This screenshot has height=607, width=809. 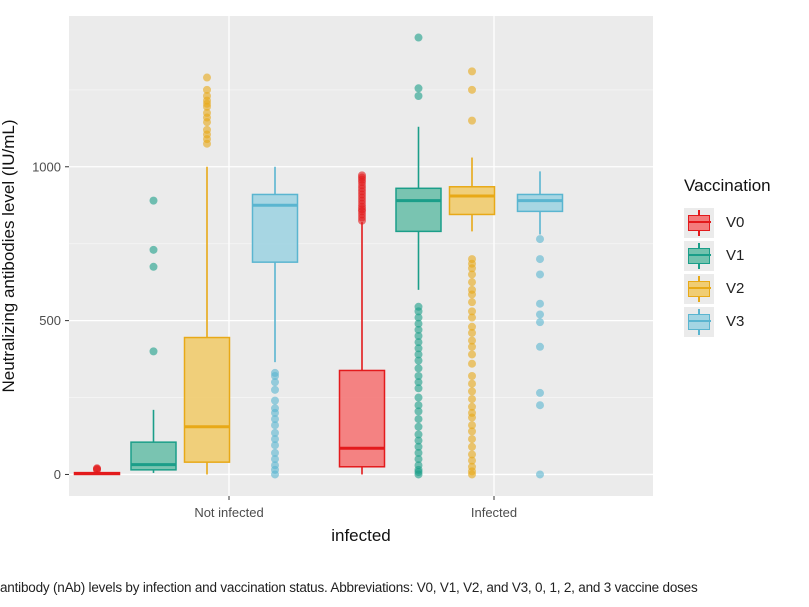 What do you see at coordinates (727, 185) in the screenshot?
I see `legend-title: Vaccination` at bounding box center [727, 185].